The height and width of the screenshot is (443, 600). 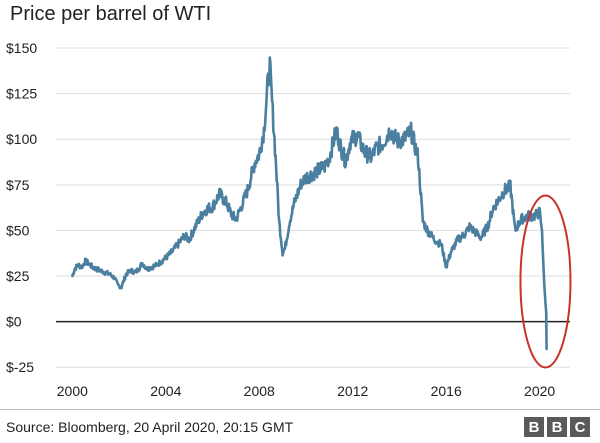 I want to click on y-tick-label: $125, so click(x=21, y=94).